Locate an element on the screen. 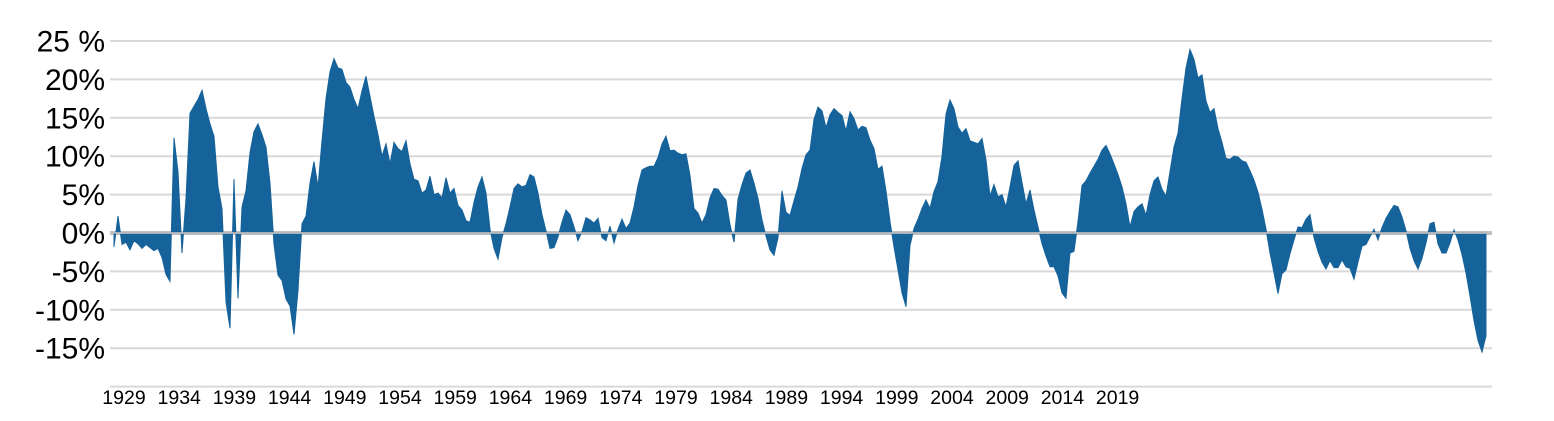 The image size is (1554, 421). x-axis-tick-label: 1994 is located at coordinates (842, 398).